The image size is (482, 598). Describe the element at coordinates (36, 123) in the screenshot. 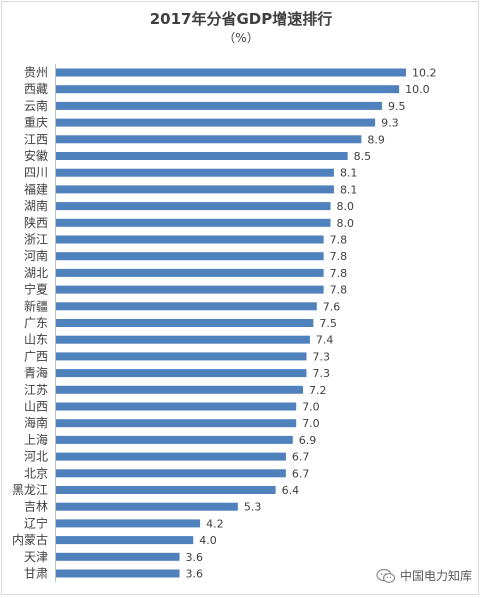

I see `category-label: 重庆` at that location.